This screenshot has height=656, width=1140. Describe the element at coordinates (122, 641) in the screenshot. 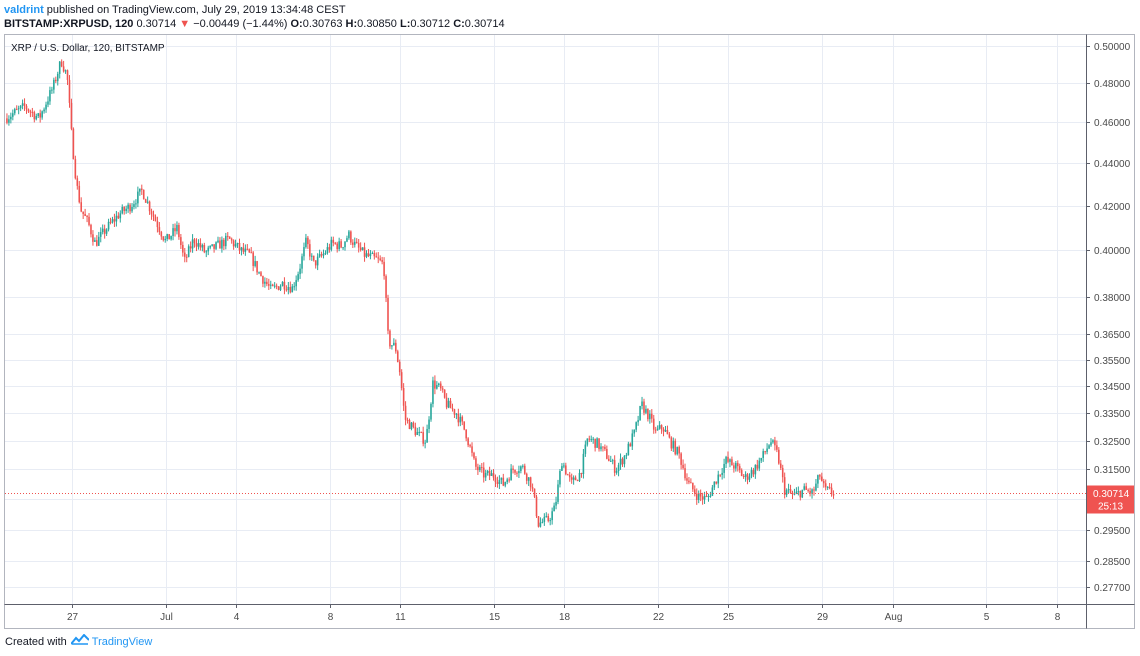

I see `tradingview-brand: TradingView` at that location.